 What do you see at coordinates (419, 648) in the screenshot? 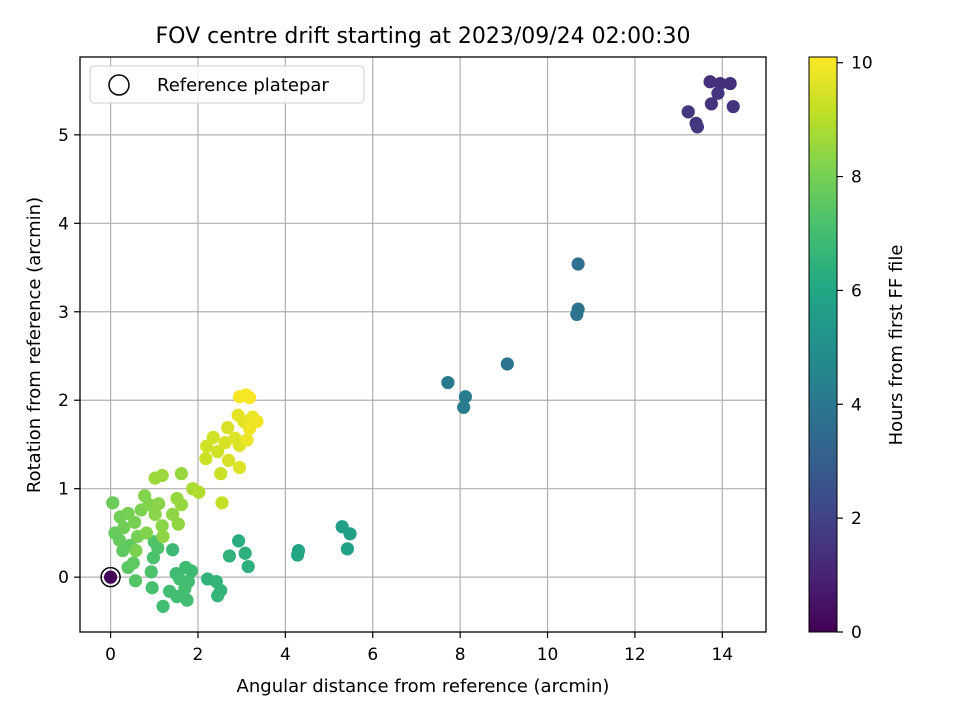
I see `x-axis-ticks: 0 2 4 6 8 10 12 14` at bounding box center [419, 648].